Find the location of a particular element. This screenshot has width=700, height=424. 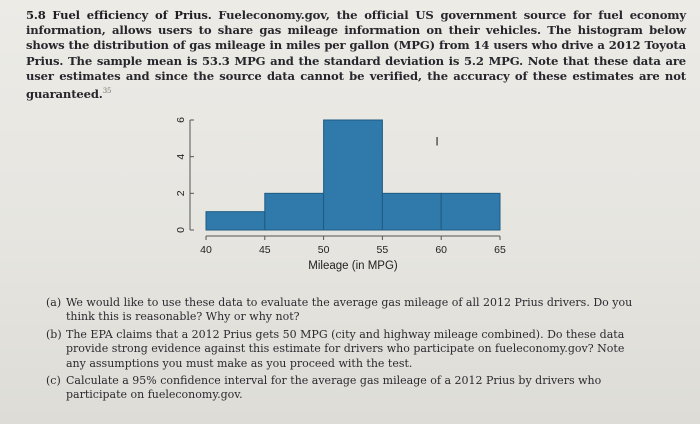

problem-number: 5.8 is located at coordinates (36, 15).